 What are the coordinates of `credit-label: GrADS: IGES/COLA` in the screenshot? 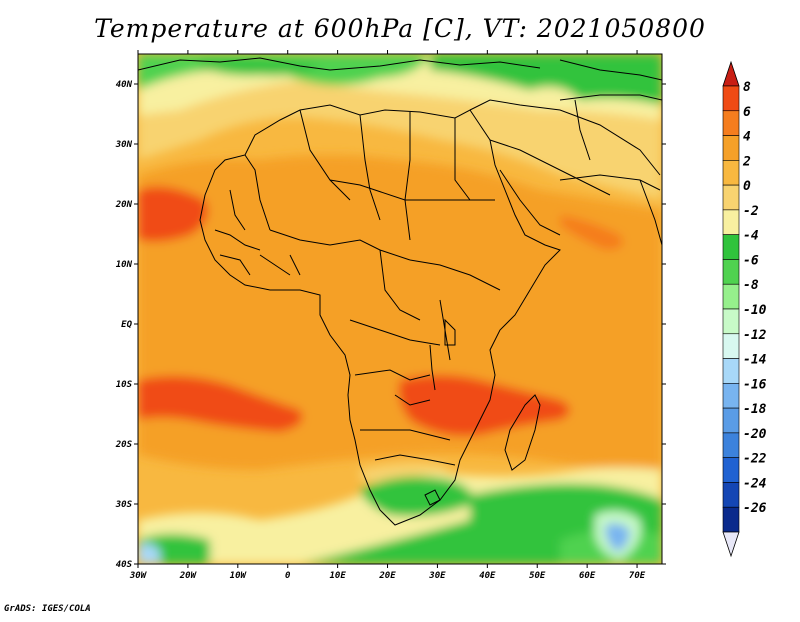 It's located at (47, 609).